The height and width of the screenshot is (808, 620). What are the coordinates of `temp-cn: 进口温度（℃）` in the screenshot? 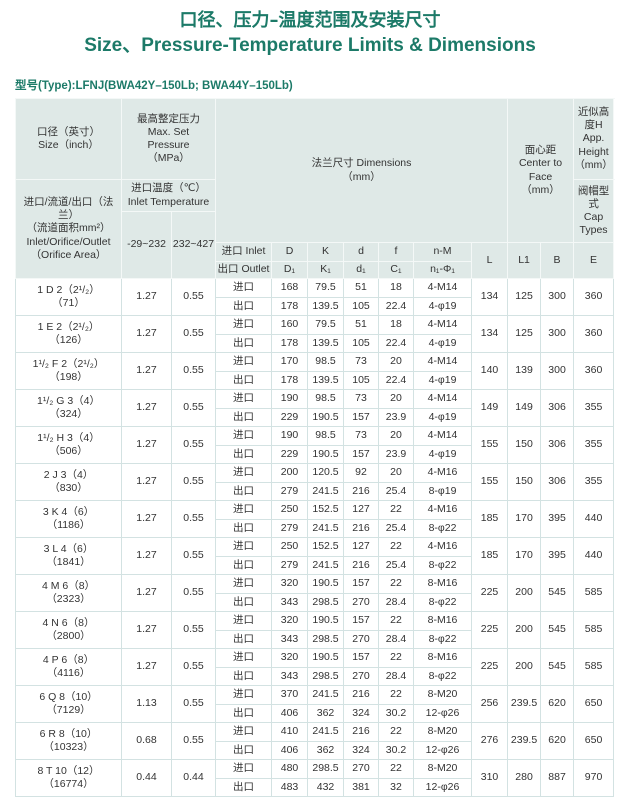 It's located at (168, 188).